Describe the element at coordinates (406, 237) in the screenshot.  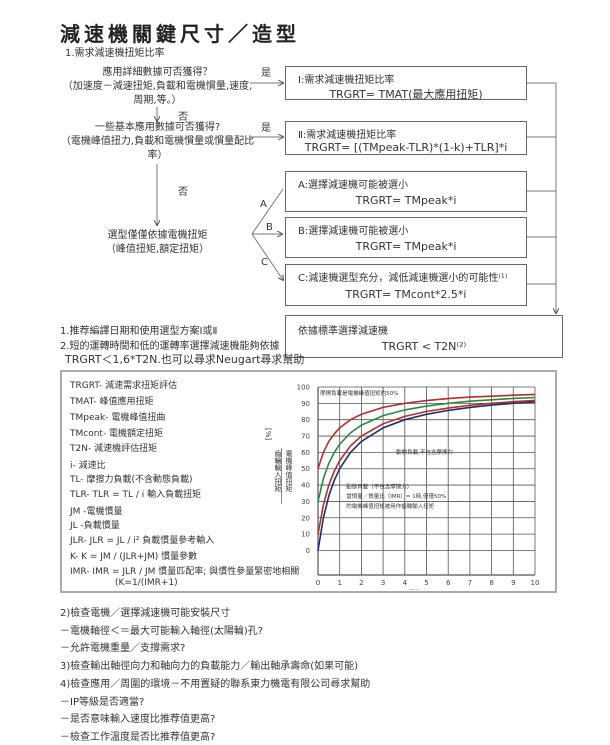
I see `box-option-b: B:選擇減速機可能被選小 TRGRT= TMpeak*i` at that location.